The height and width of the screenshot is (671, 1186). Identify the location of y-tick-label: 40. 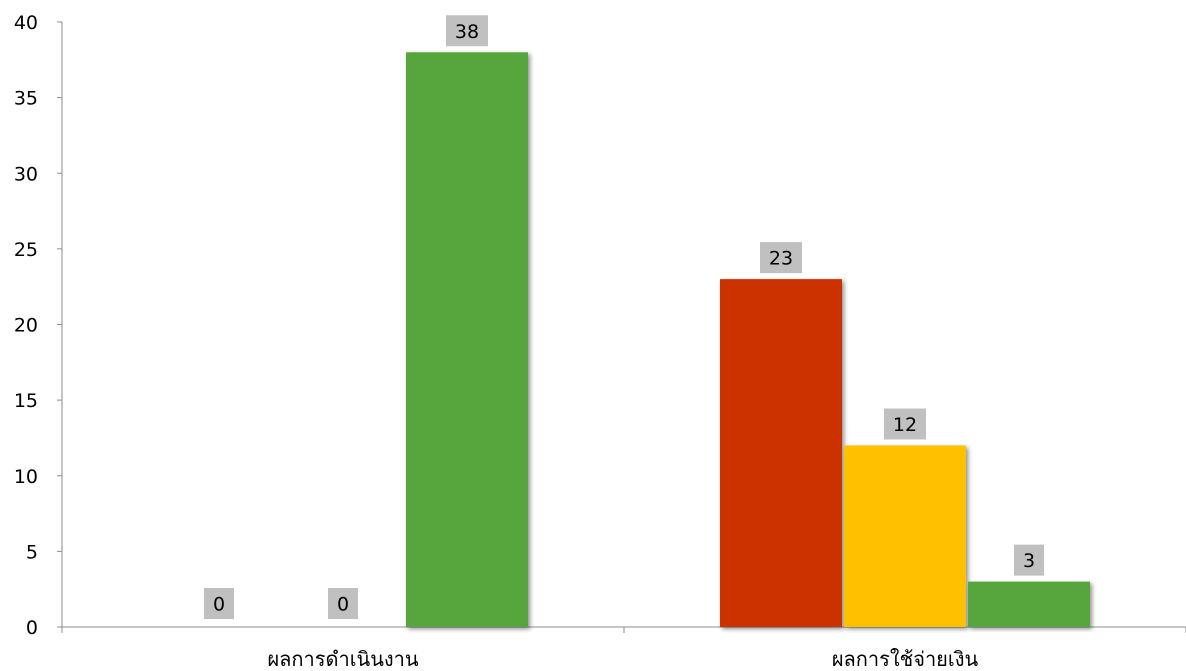
(26, 23).